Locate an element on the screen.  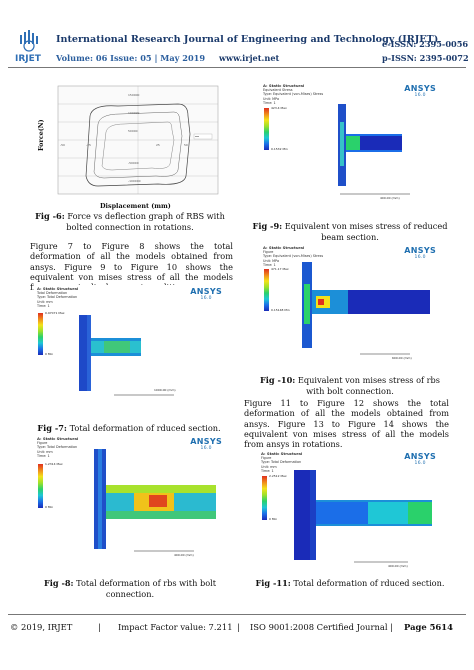
fig8-scale: 400.00 (mm) is located at coordinates (184, 555).